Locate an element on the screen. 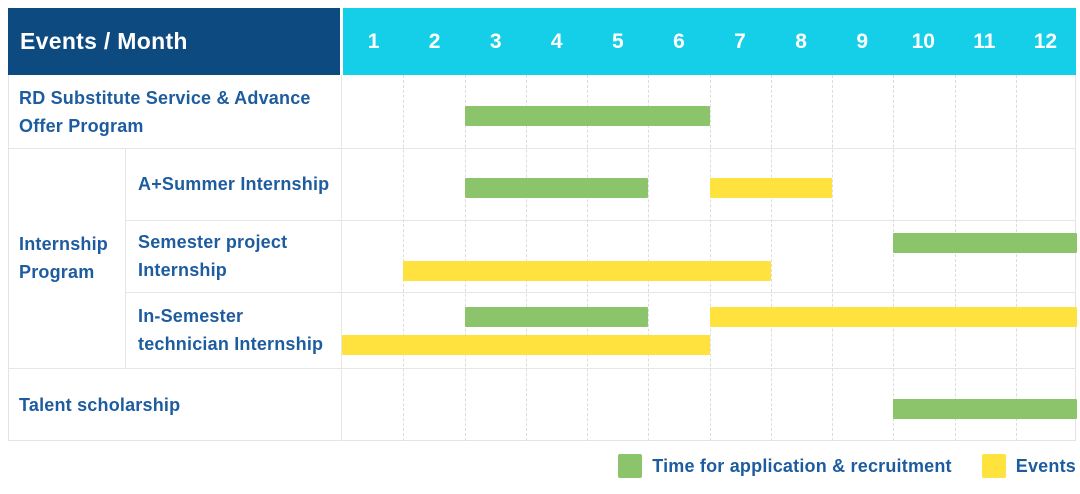 The image size is (1080, 494). month-label: 7 is located at coordinates (740, 41).